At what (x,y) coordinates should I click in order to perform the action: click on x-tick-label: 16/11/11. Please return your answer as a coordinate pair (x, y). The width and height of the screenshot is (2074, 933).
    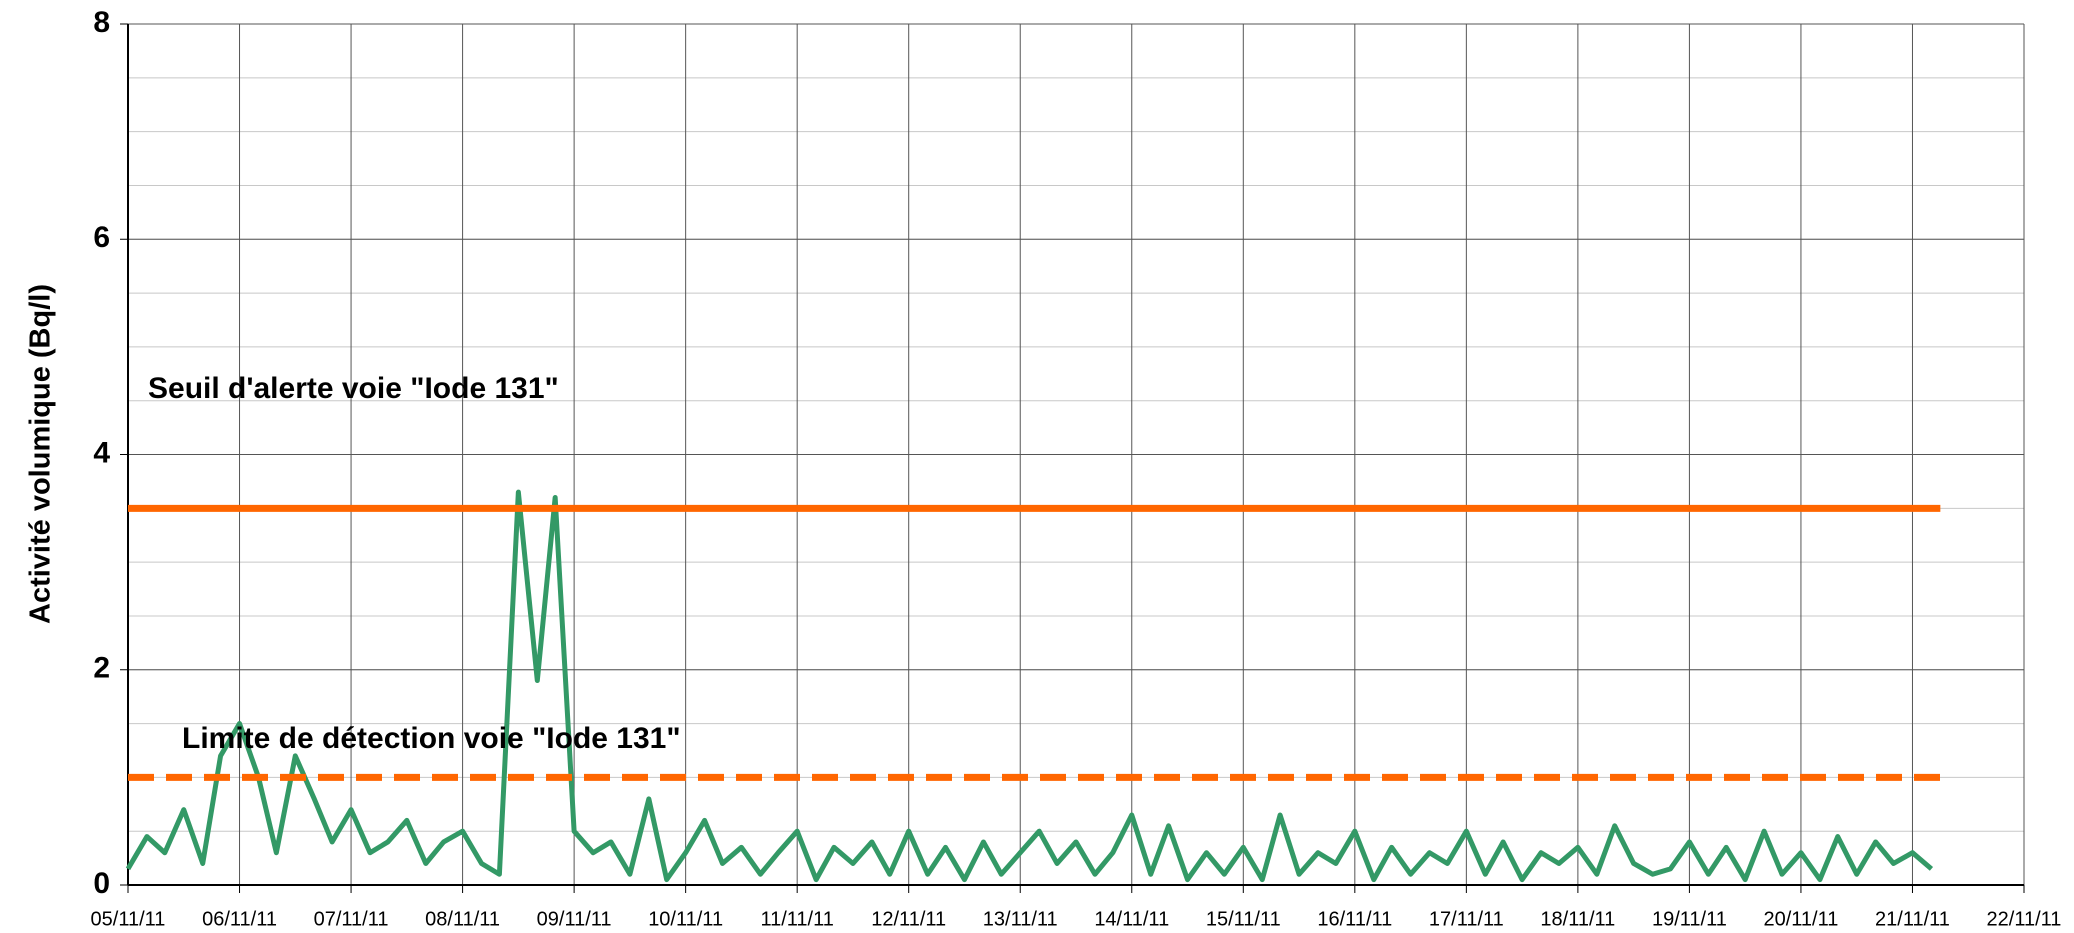
    Looking at the image, I should click on (1354, 919).